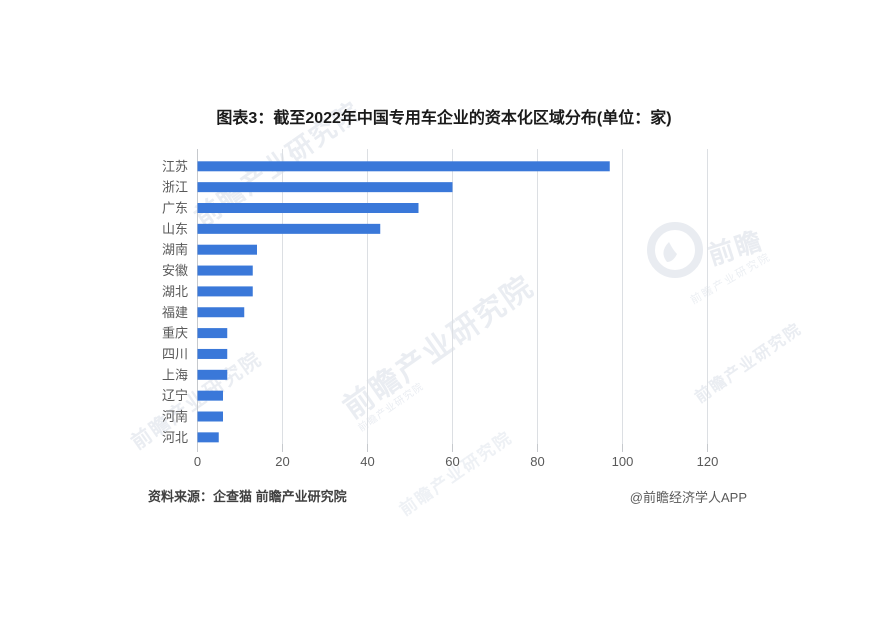 This screenshot has height=618, width=888. I want to click on x-tick-label: 40, so click(367, 461).